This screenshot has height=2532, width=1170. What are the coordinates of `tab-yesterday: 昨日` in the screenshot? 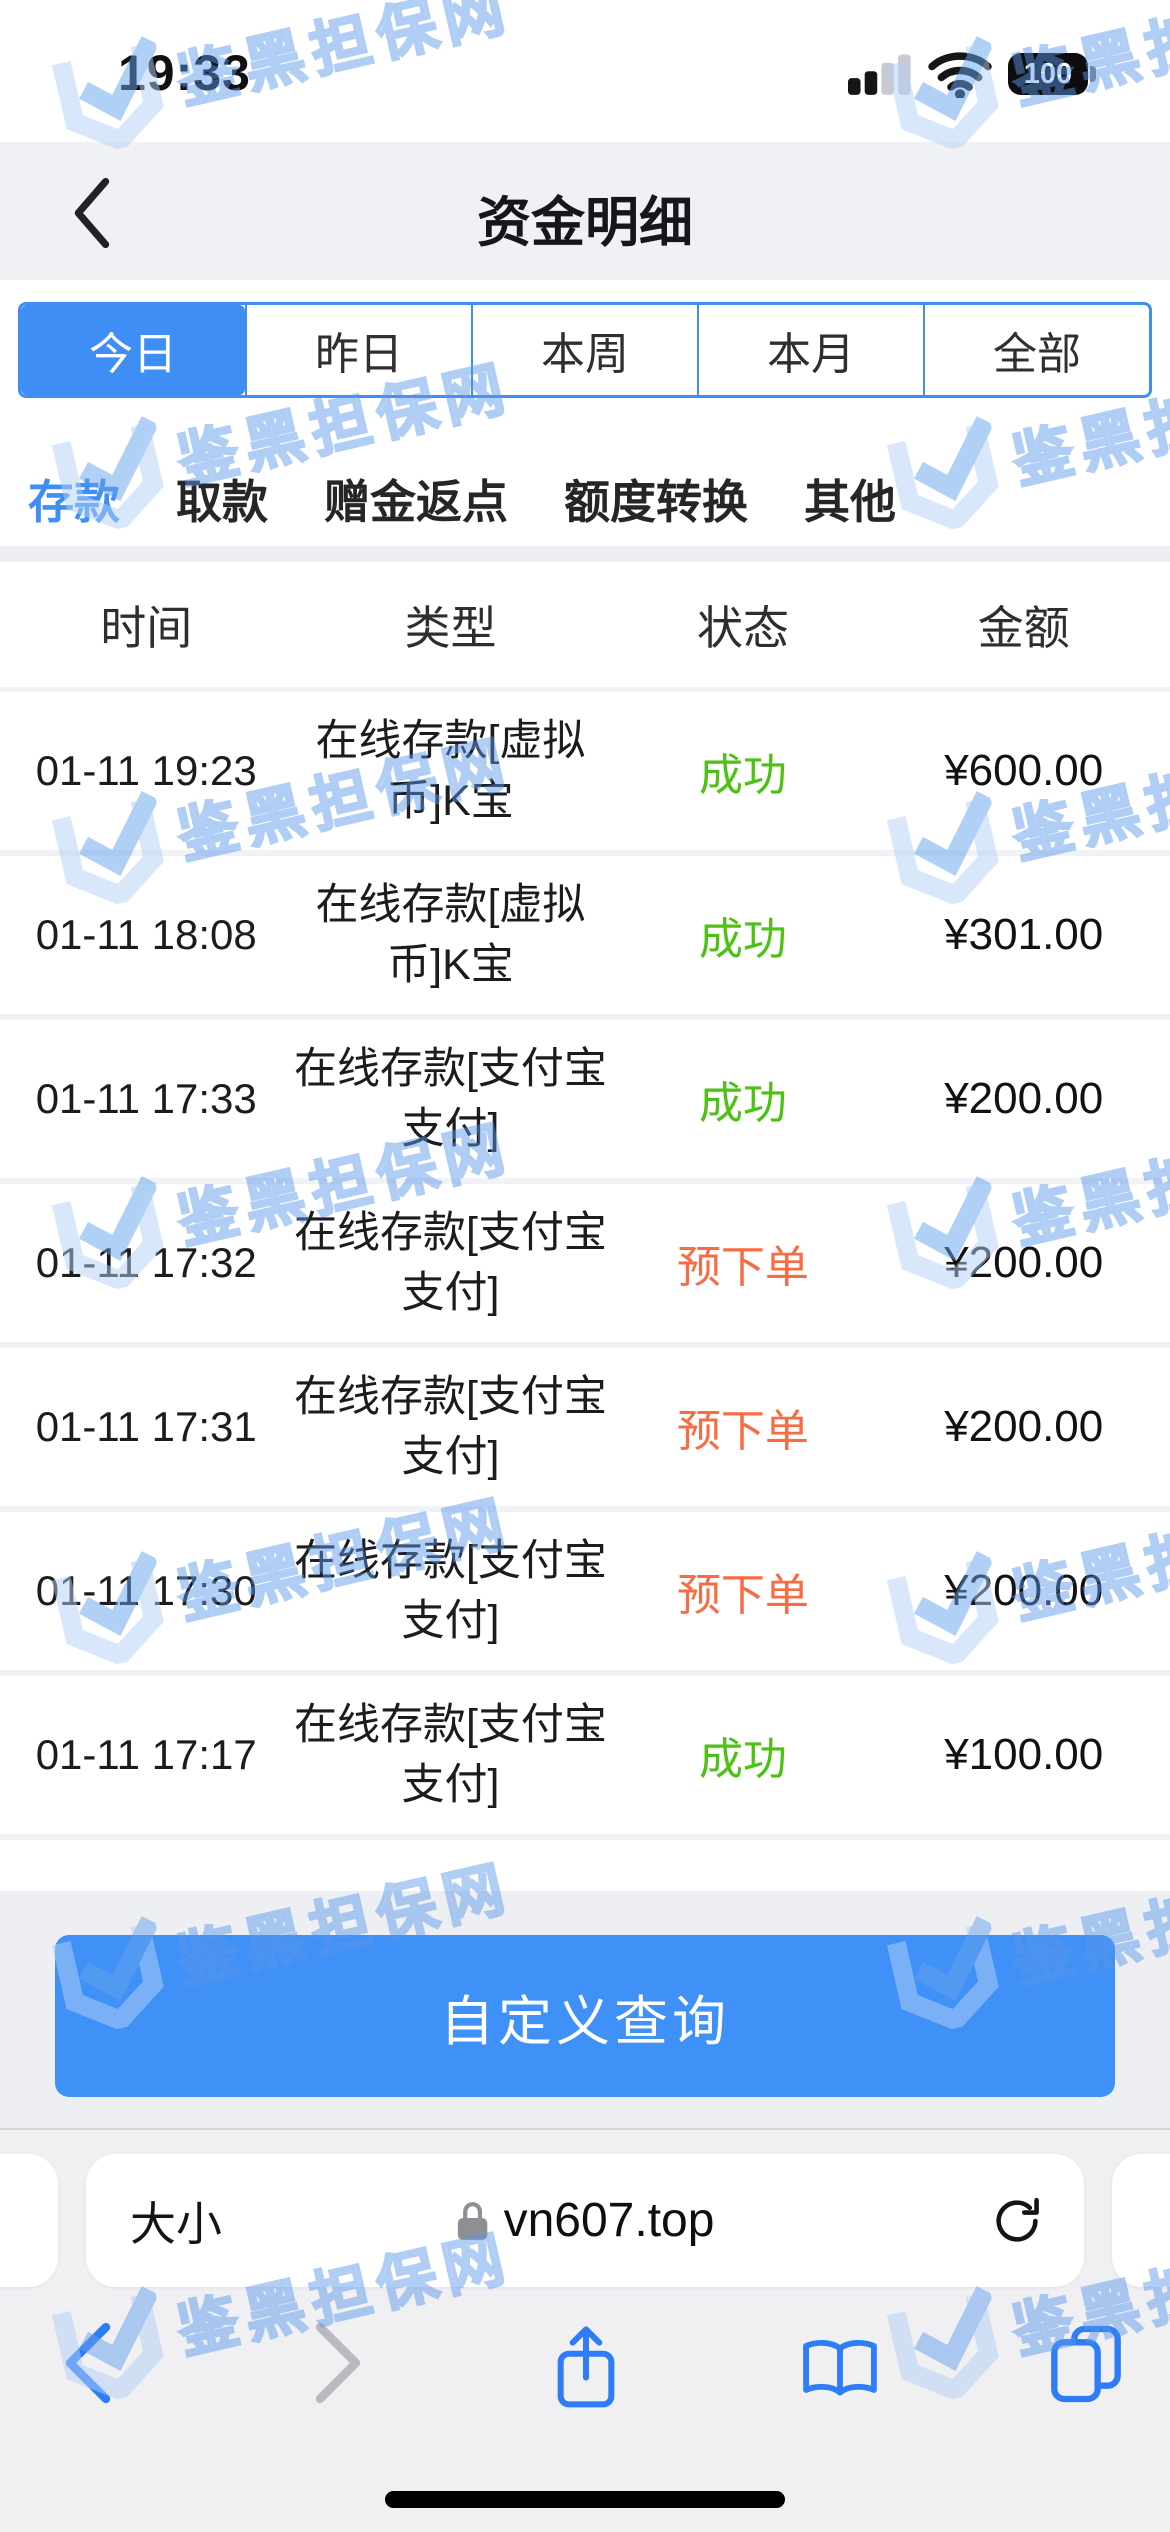 It's located at (358, 350).